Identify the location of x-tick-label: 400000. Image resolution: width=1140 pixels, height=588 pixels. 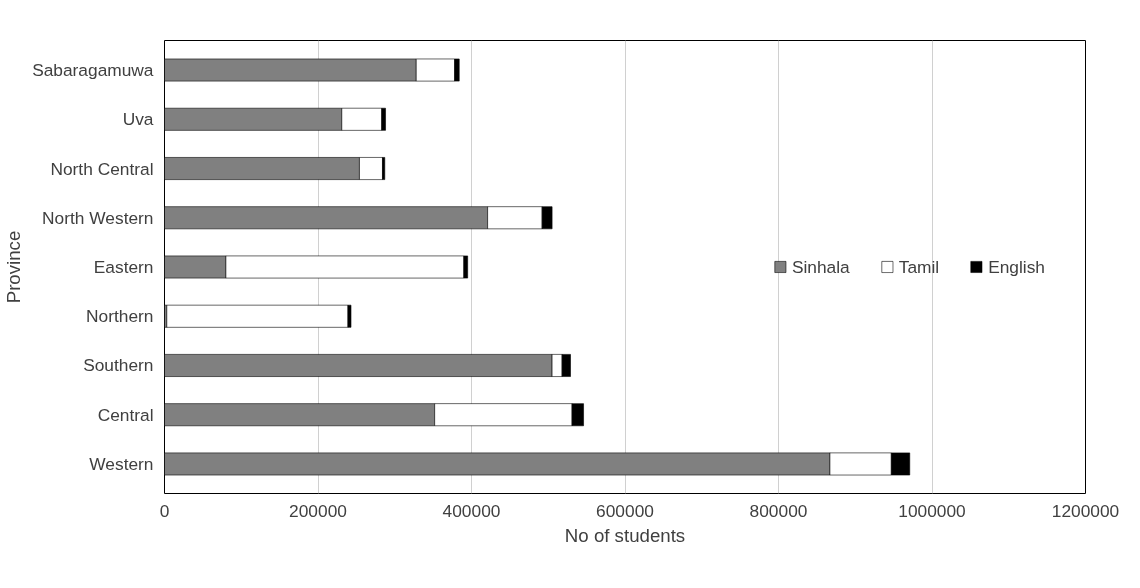
(471, 510).